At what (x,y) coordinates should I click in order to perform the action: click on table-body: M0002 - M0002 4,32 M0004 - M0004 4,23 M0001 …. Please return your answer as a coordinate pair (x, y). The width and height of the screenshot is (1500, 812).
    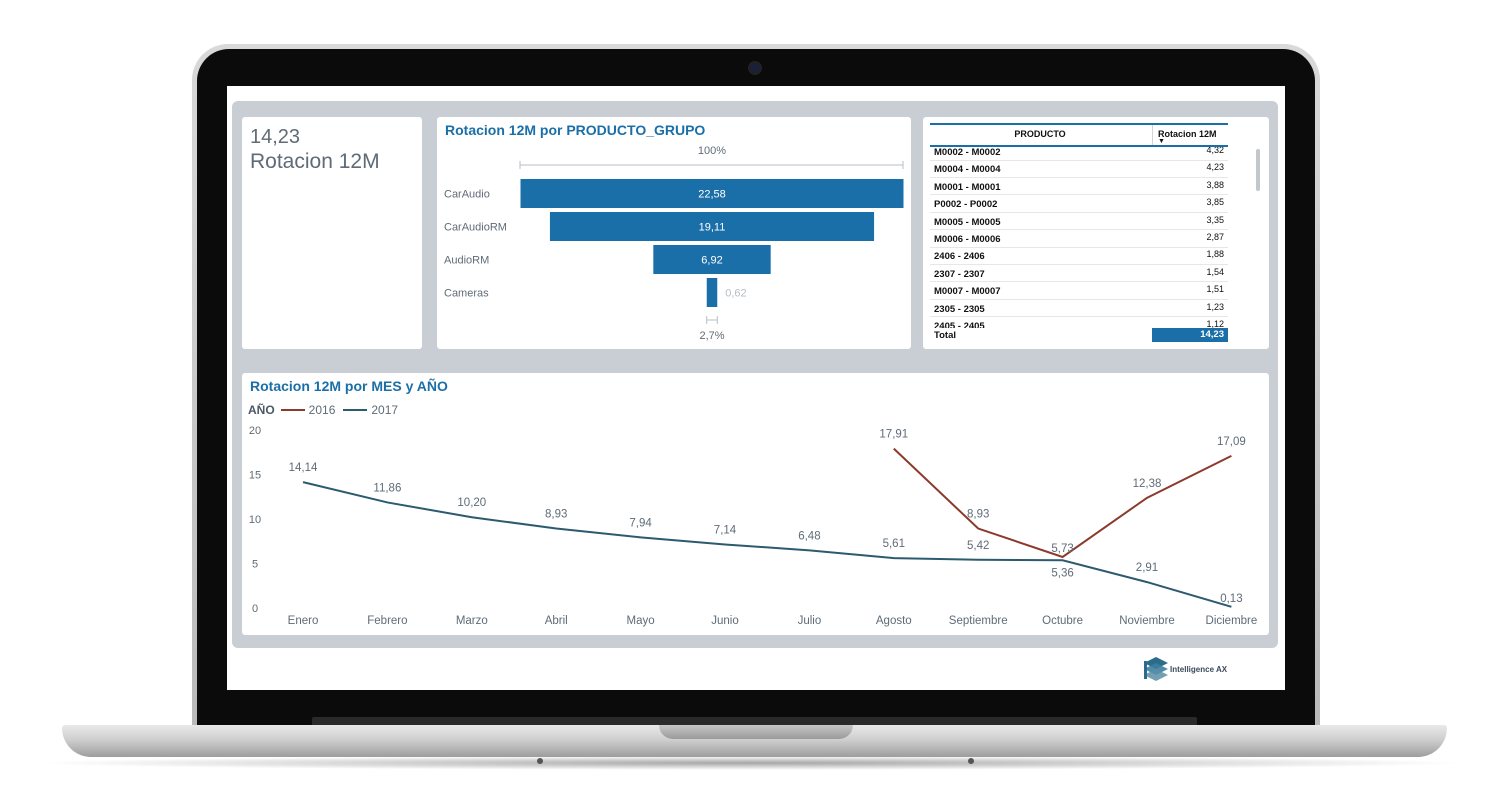
    Looking at the image, I should click on (1079, 237).